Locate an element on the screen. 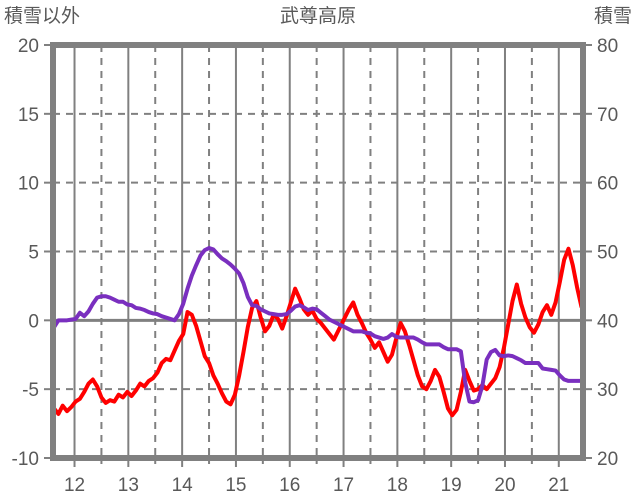 The height and width of the screenshot is (501, 636). y-left-tick-label: 20 is located at coordinates (28, 46).